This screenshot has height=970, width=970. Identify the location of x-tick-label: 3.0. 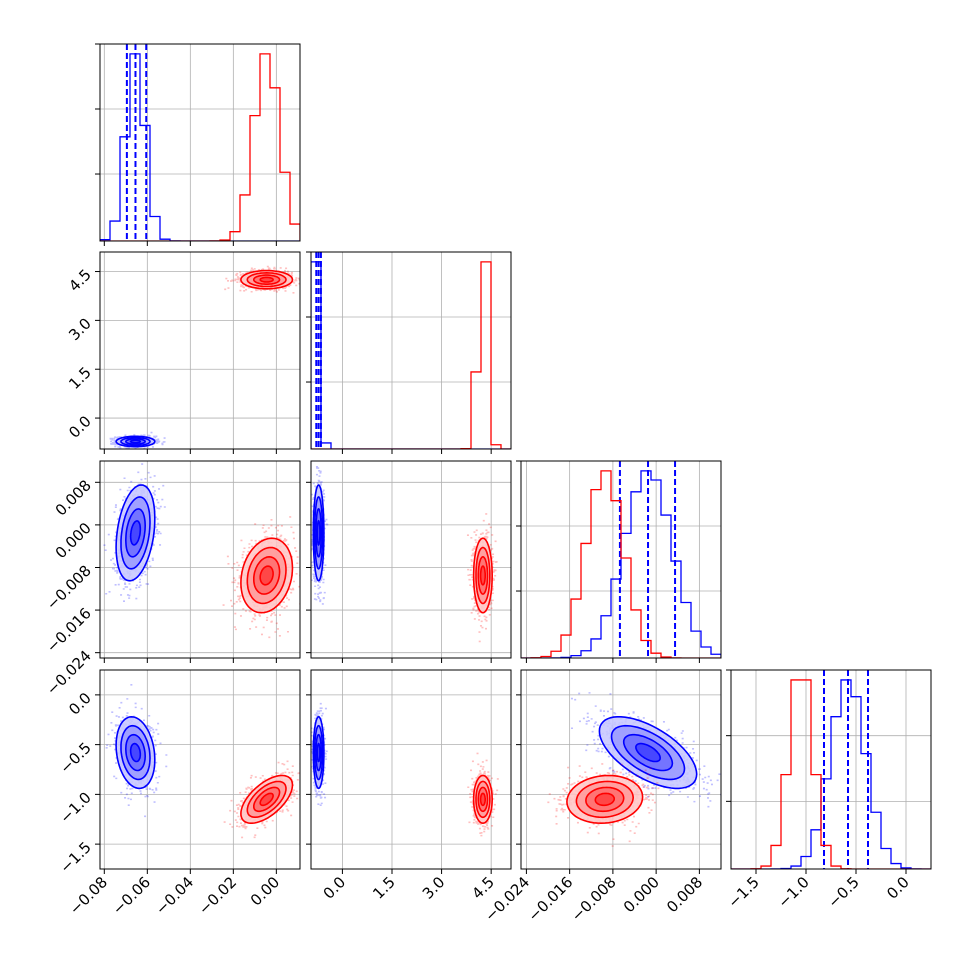
(434, 888).